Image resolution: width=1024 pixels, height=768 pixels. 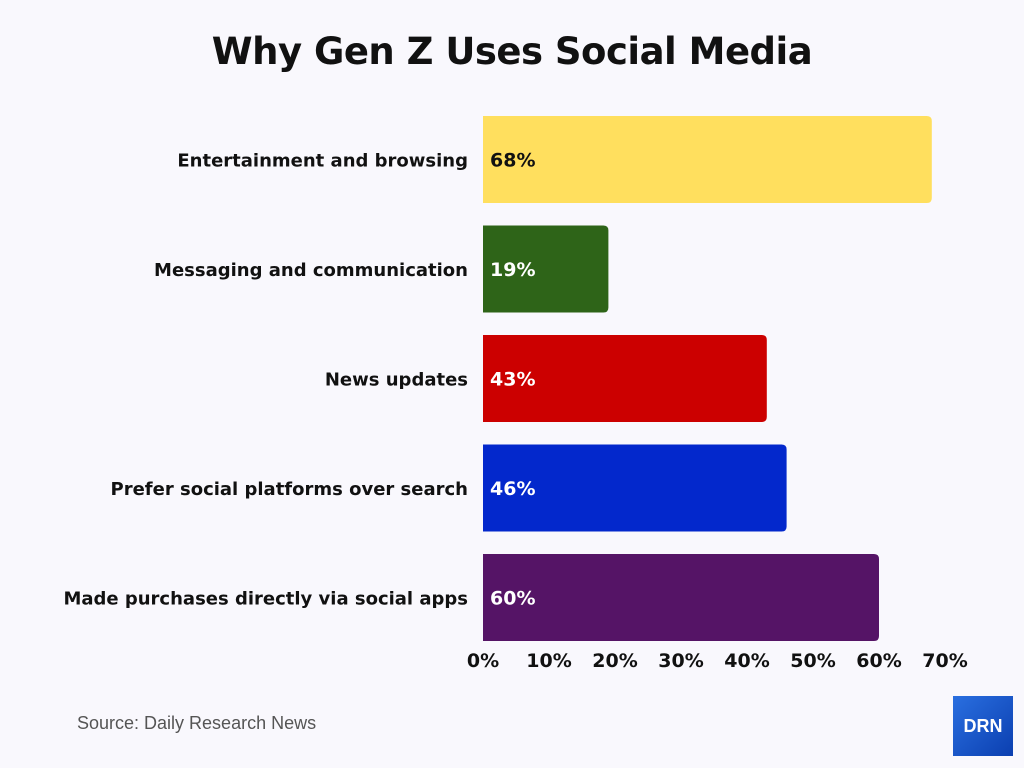 What do you see at coordinates (311, 270) in the screenshot?
I see `category-label: Messaging and communication` at bounding box center [311, 270].